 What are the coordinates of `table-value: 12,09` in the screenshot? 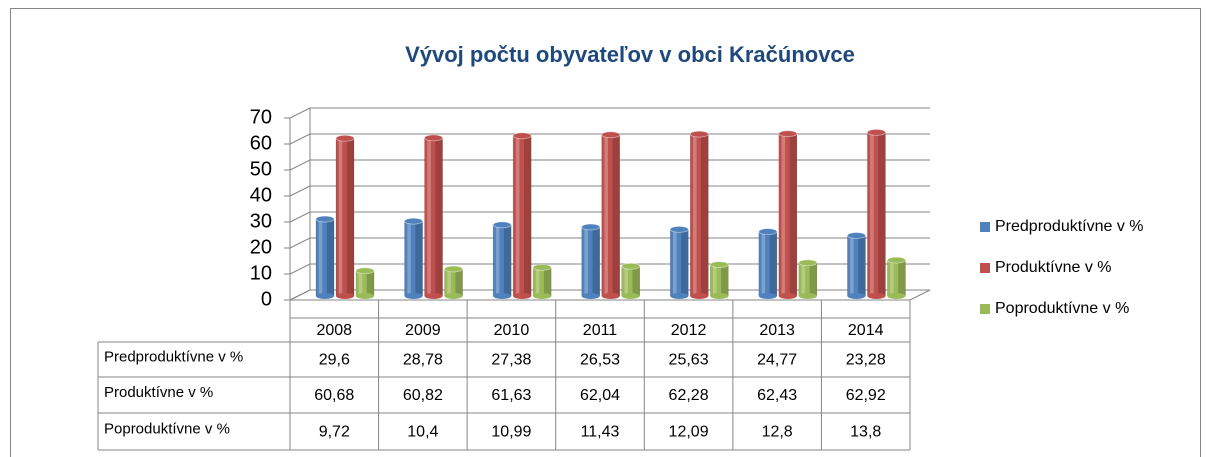 It's located at (689, 432).